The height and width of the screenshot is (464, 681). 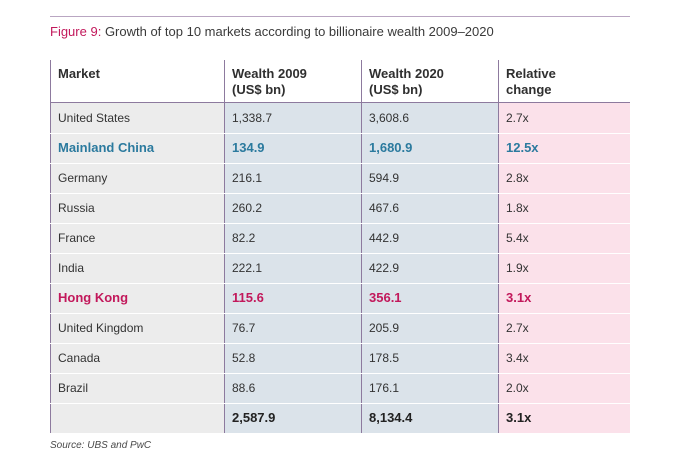 What do you see at coordinates (517, 238) in the screenshot?
I see `table-cell-rel: 5.4x` at bounding box center [517, 238].